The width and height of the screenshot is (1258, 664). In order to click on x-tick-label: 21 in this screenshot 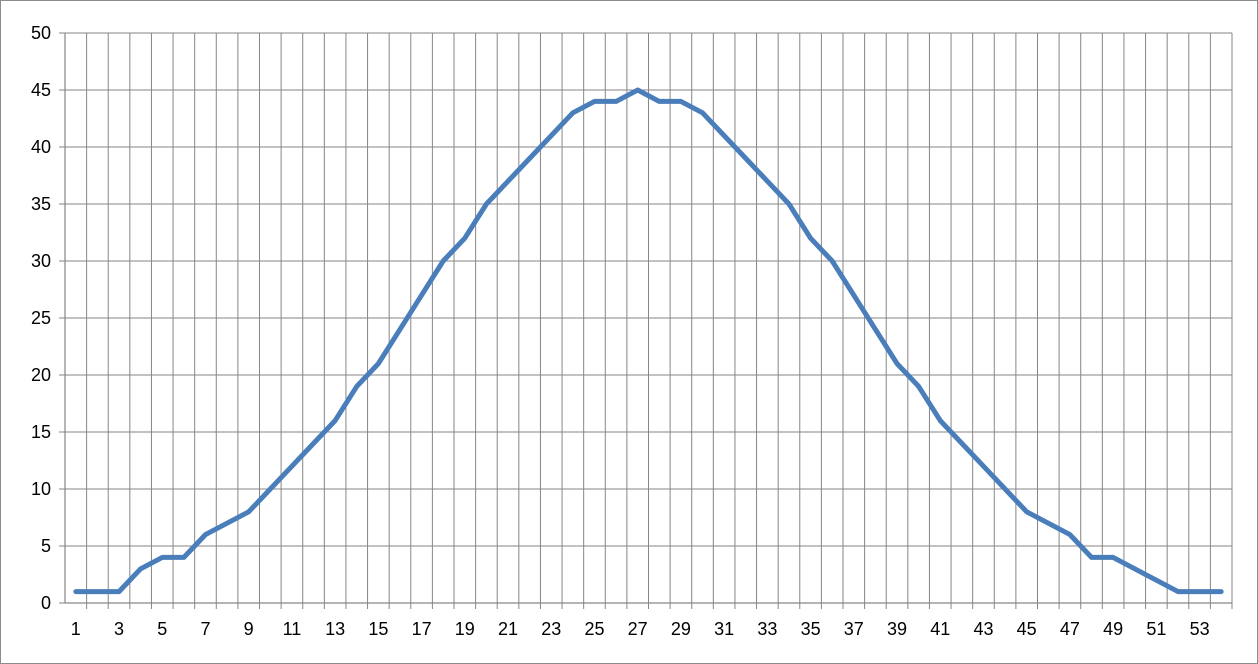, I will do `click(508, 629)`.